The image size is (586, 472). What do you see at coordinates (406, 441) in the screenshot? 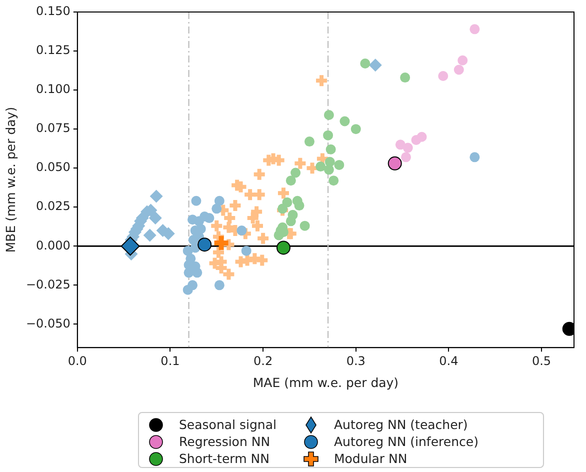
I see `legend-label: Autoreg NN (inference)` at bounding box center [406, 441].